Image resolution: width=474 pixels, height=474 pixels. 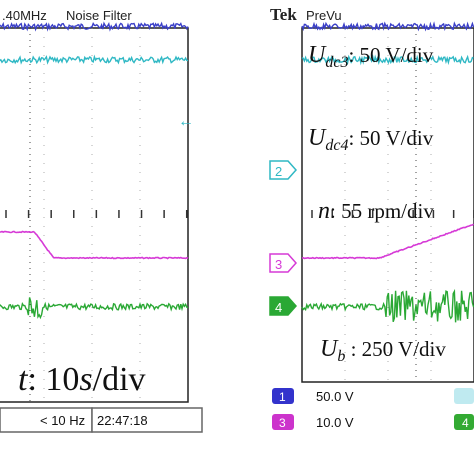 What do you see at coordinates (282, 423) in the screenshot?
I see `right-readout-ch3-num: 3` at bounding box center [282, 423].